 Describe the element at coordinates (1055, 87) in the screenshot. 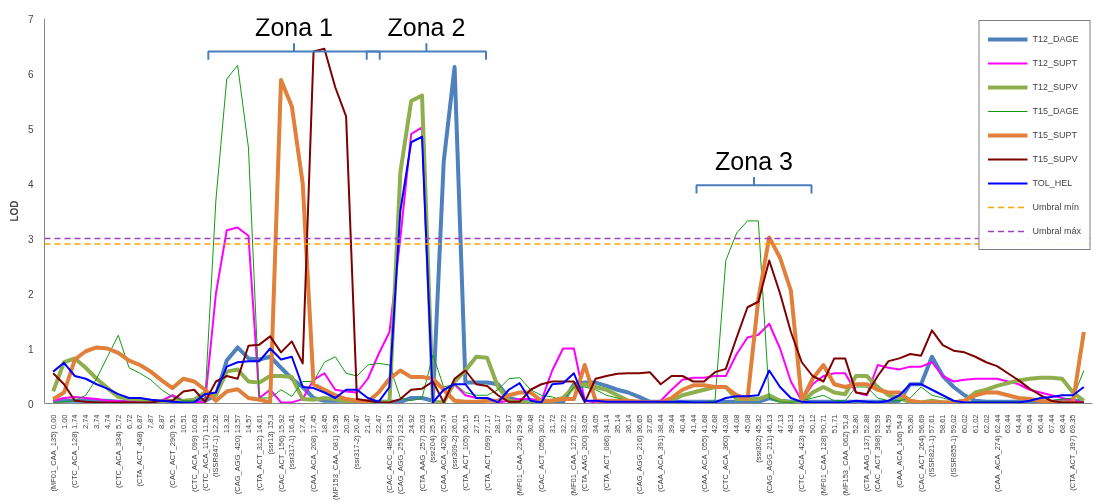

I see `legend-label: T12_SUPV` at that location.